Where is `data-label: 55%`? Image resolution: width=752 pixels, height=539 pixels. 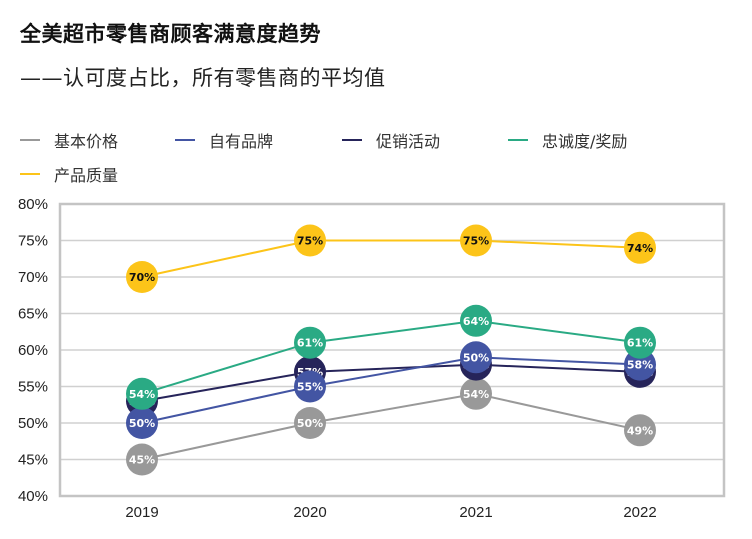 data-label: 55% is located at coordinates (310, 387).